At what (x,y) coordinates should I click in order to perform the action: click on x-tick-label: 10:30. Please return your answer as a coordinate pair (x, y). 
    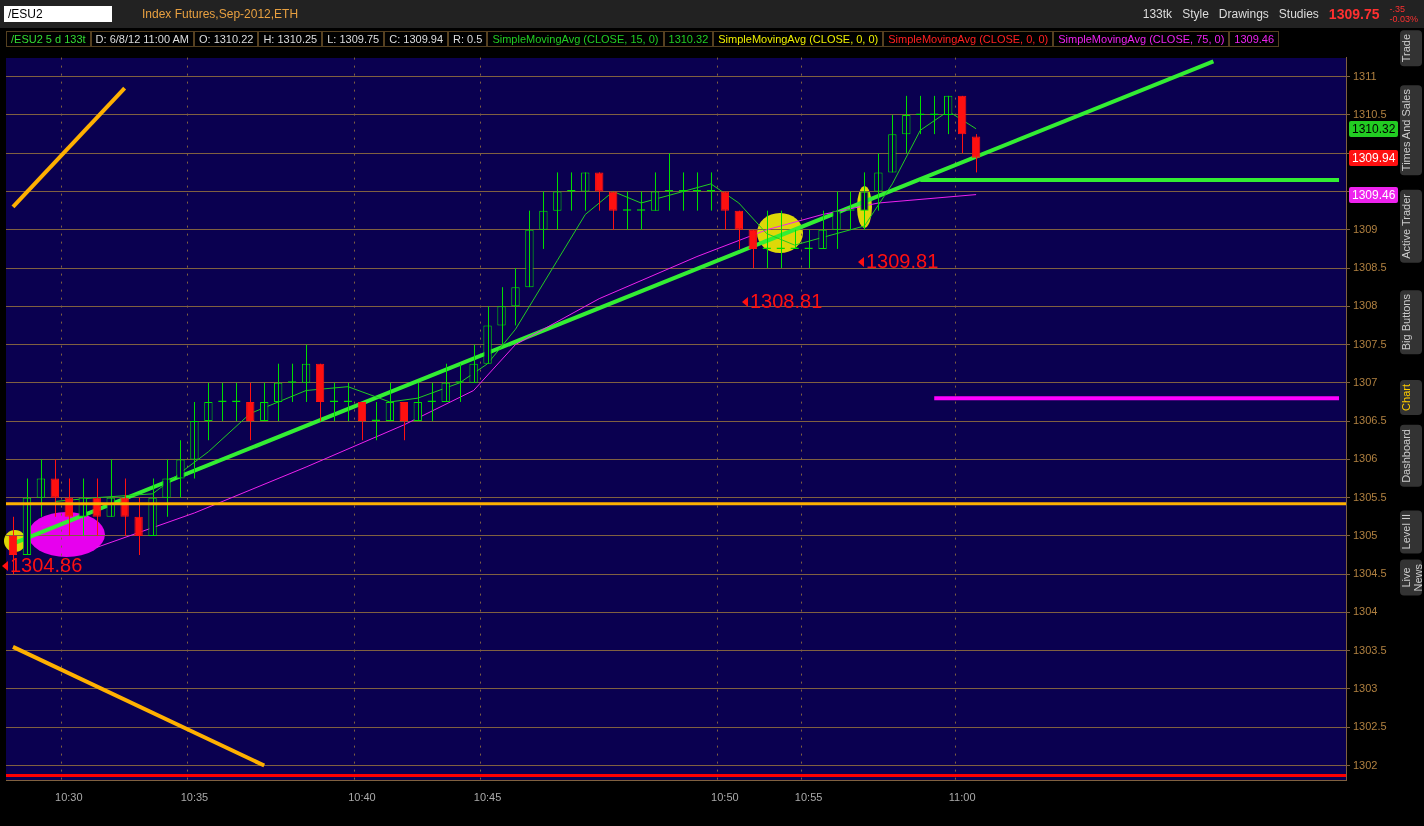
    Looking at the image, I should click on (69, 797).